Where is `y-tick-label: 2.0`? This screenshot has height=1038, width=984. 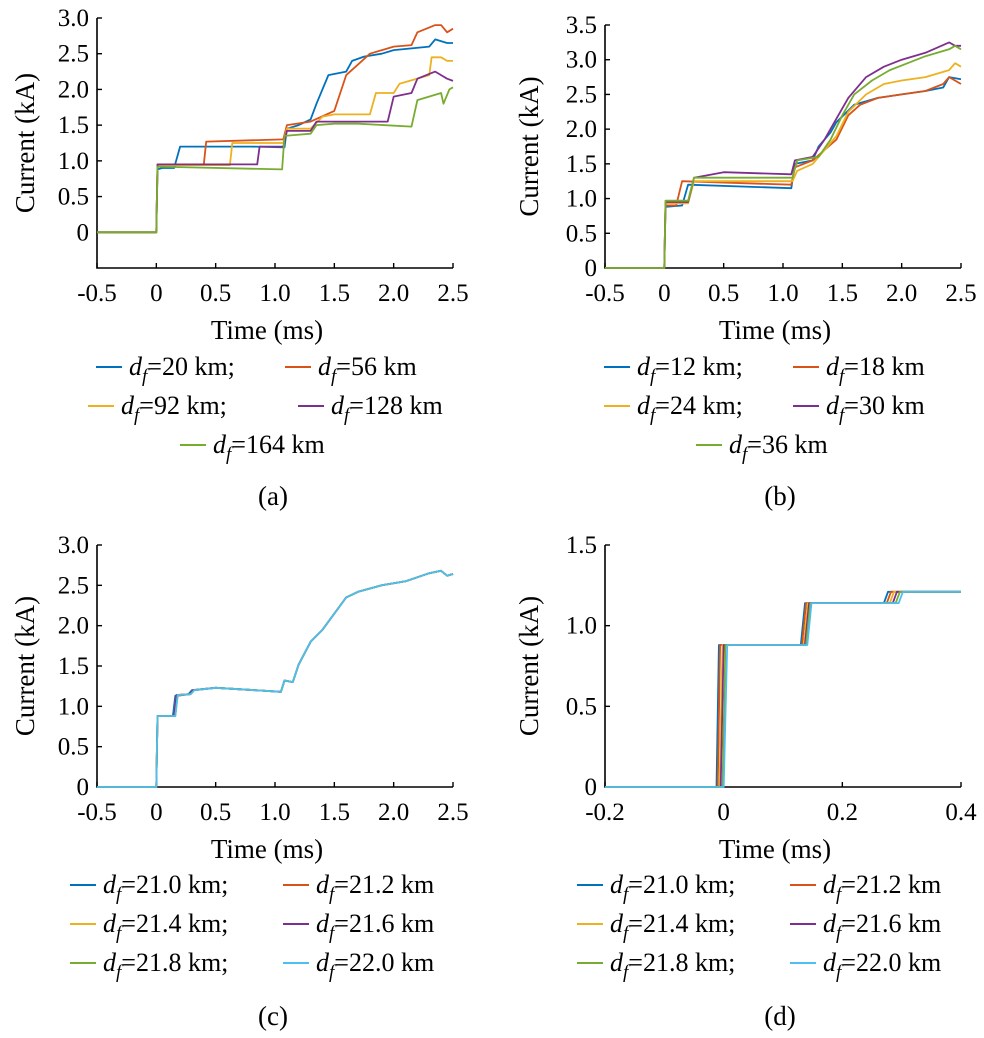 y-tick-label: 2.0 is located at coordinates (581, 129).